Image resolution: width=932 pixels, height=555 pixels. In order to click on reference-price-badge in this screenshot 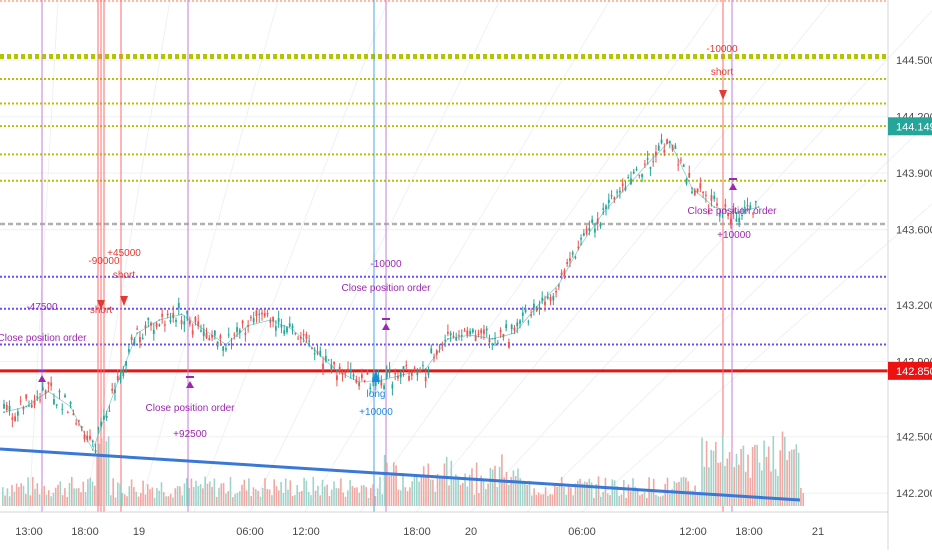, I will do `click(910, 370)`.